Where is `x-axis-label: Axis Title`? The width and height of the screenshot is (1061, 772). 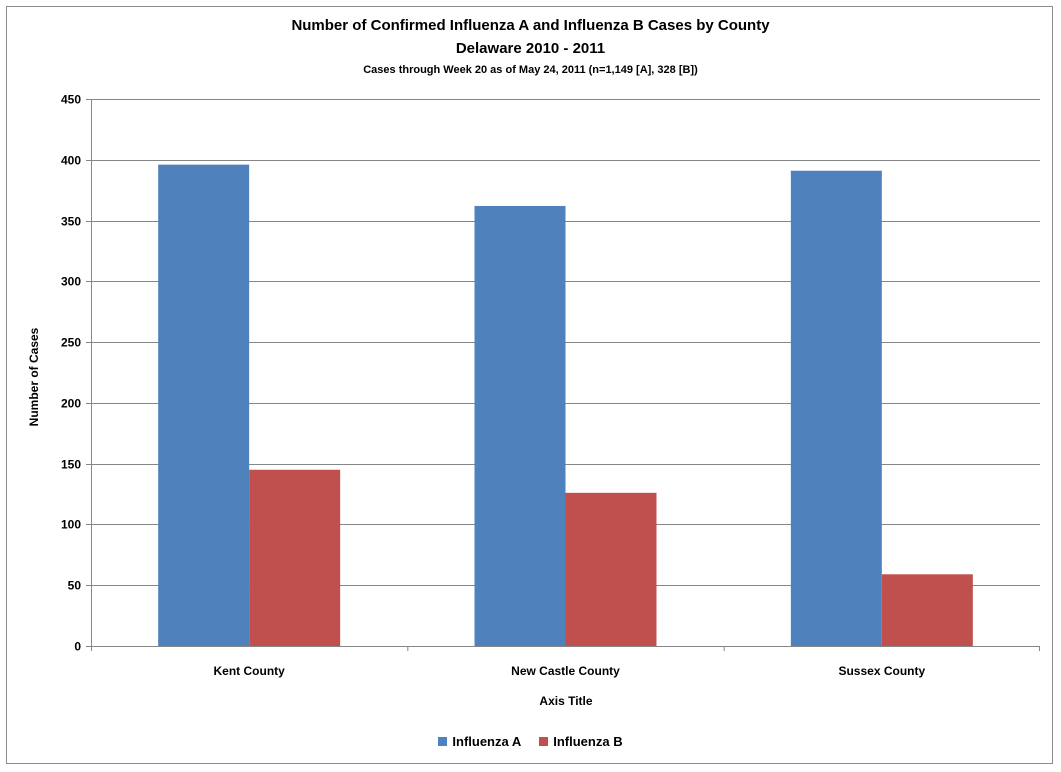
x-axis-label: Axis Title is located at coordinates (565, 701).